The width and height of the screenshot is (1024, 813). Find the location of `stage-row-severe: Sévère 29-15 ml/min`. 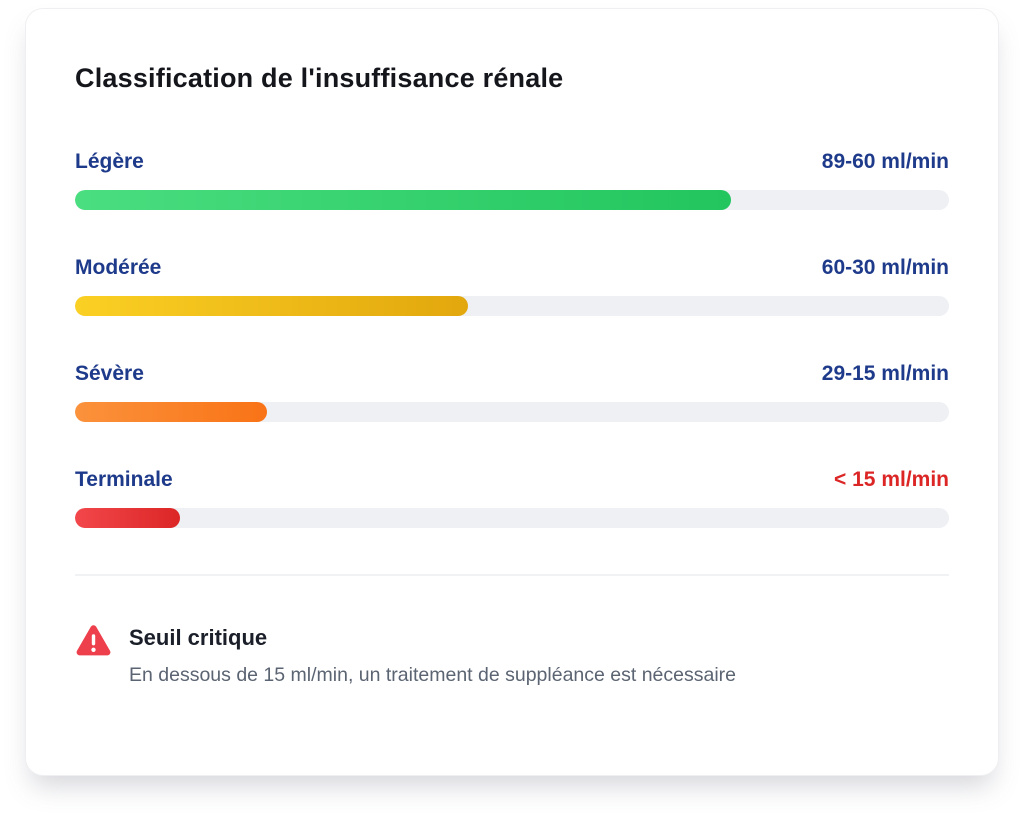

stage-row-severe: Sévère 29-15 ml/min is located at coordinates (512, 392).